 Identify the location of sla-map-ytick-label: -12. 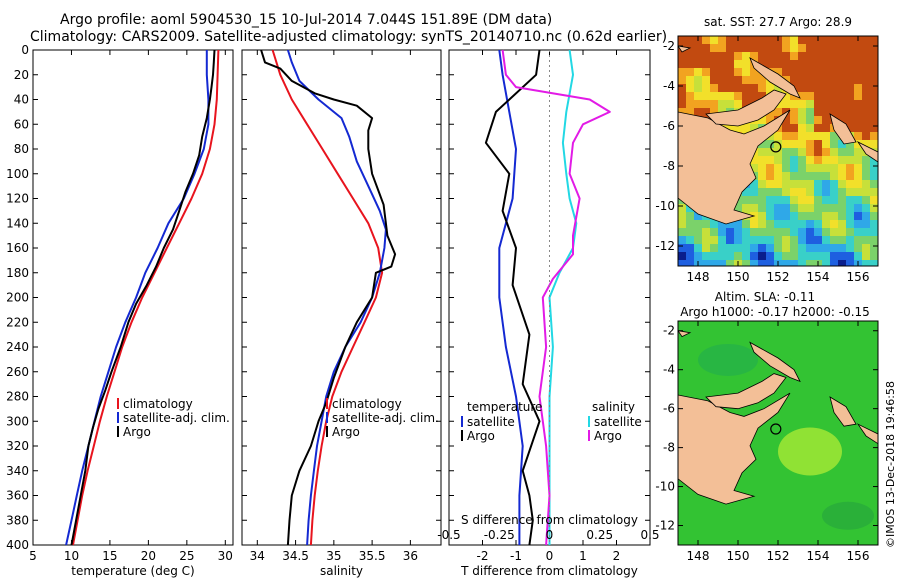
(665, 526).